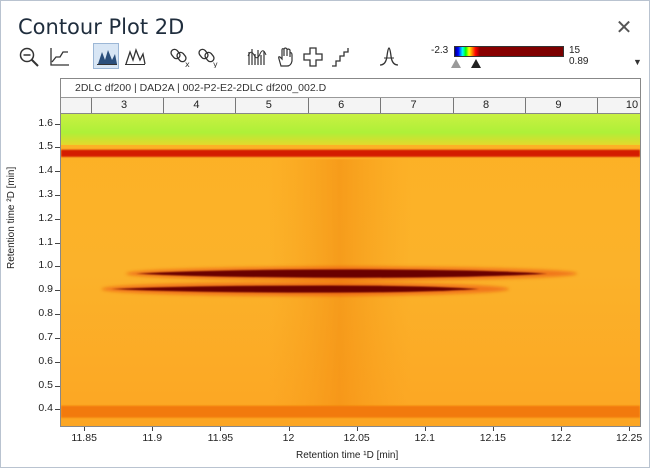 The width and height of the screenshot is (650, 468). I want to click on y-axis-label: Retention time ²D [min], so click(11, 217).